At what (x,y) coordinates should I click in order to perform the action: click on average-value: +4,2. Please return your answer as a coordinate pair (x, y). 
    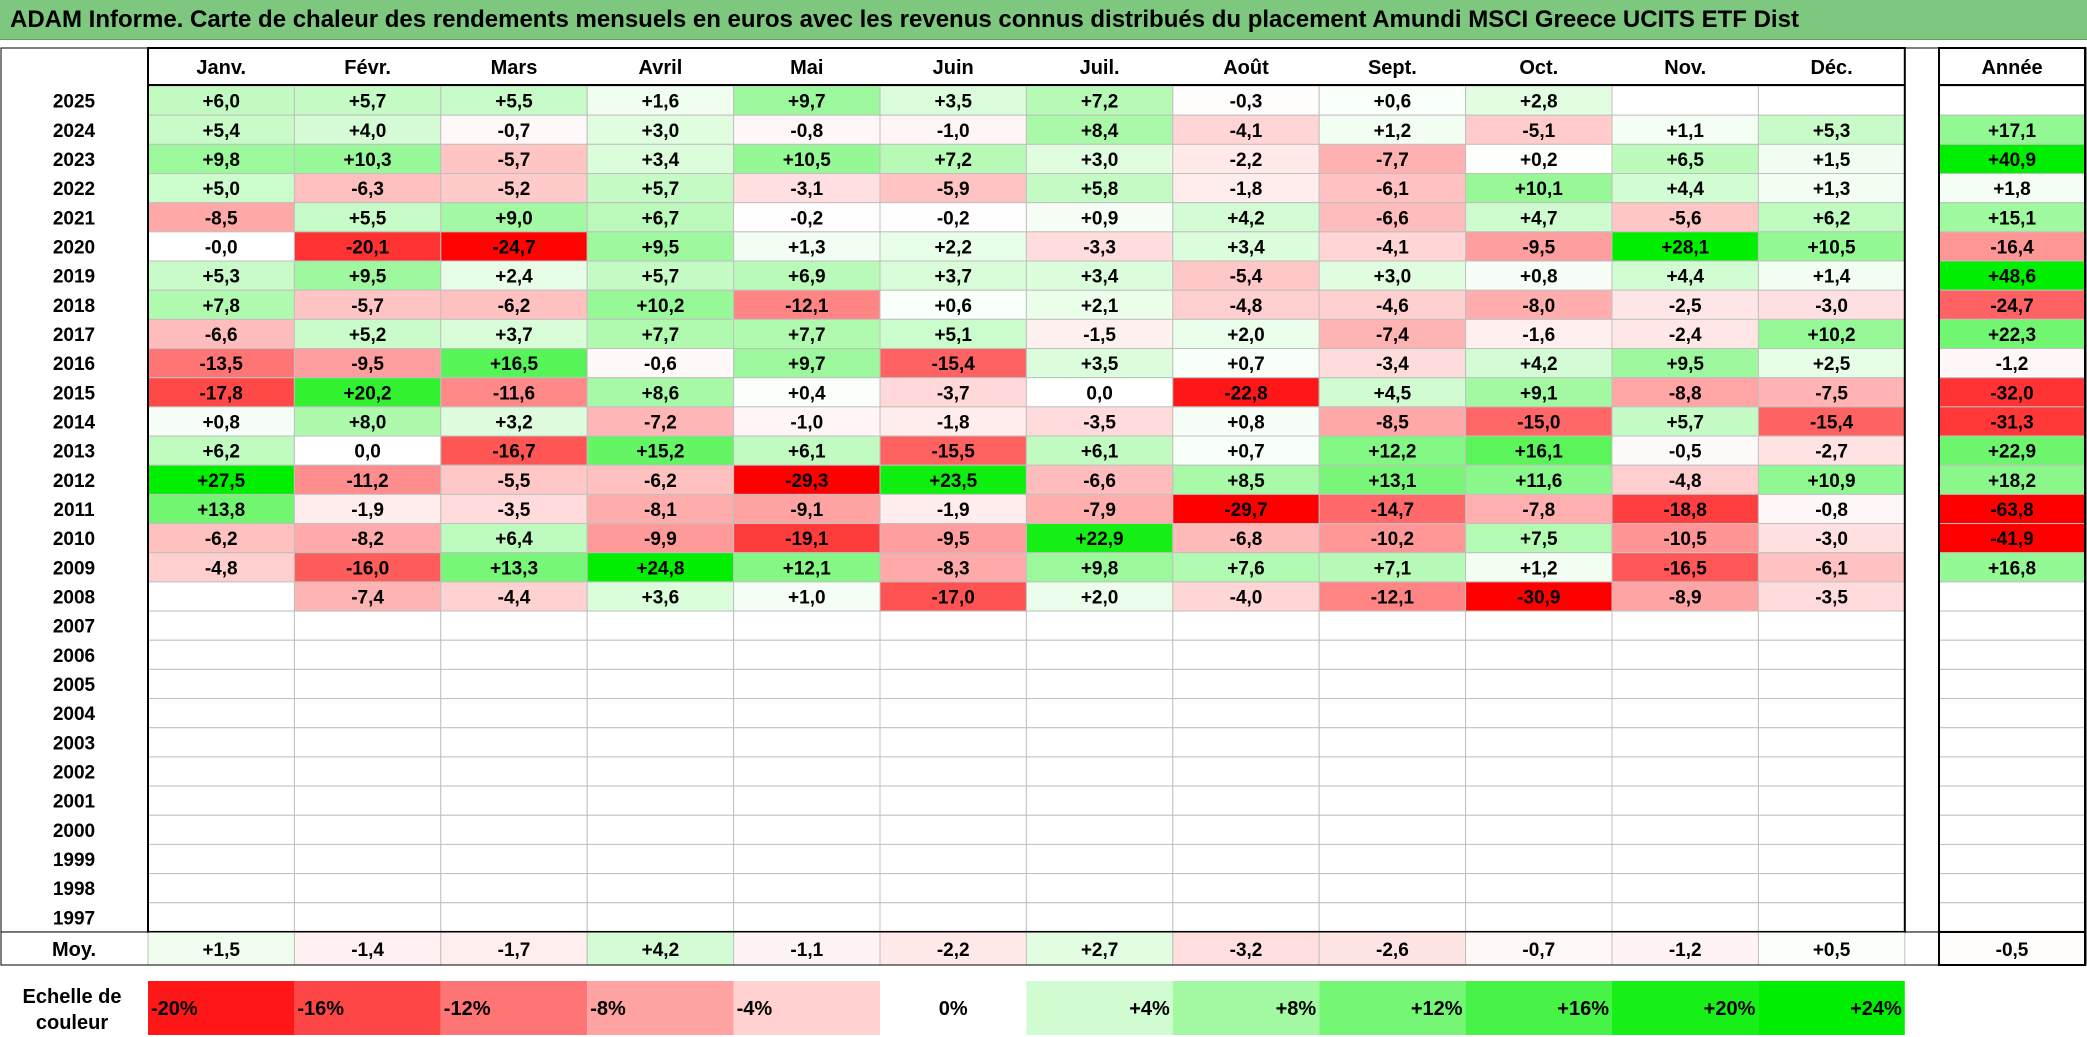
    Looking at the image, I should click on (661, 950).